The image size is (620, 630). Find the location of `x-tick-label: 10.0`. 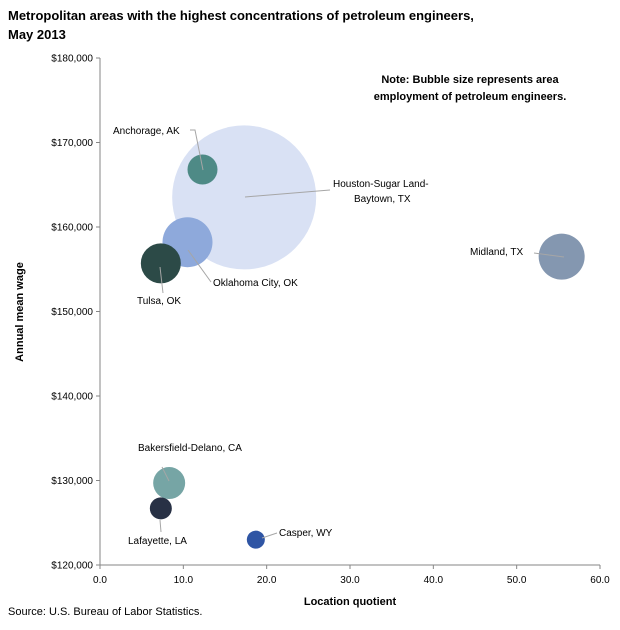

x-tick-label: 10.0 is located at coordinates (184, 580).